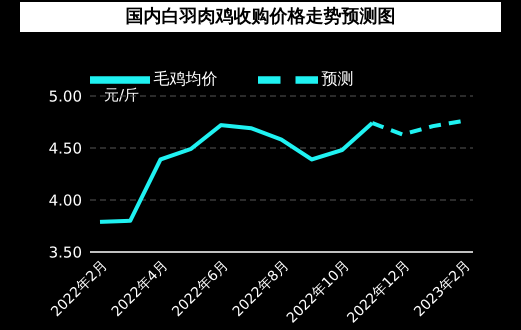 Image resolution: width=521 pixels, height=330 pixels. What do you see at coordinates (338, 78) in the screenshot?
I see `legend-label: 预测` at bounding box center [338, 78].